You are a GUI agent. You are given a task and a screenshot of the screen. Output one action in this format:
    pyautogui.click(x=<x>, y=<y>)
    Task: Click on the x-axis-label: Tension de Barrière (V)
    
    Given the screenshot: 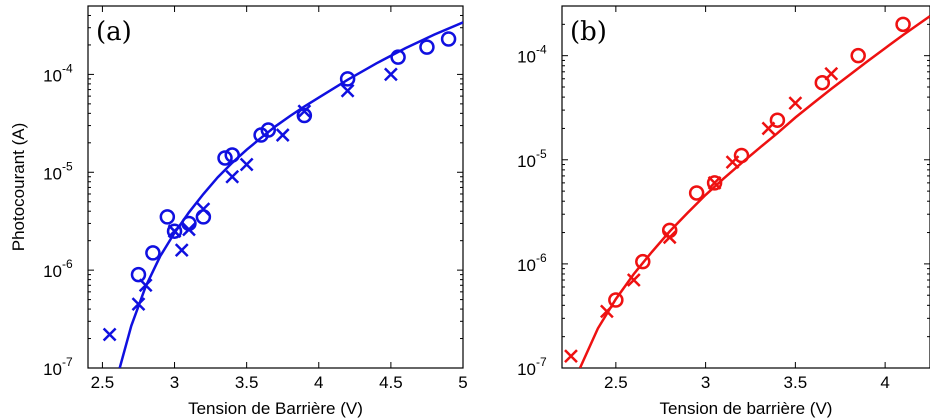 What is the action you would take?
    pyautogui.click(x=275, y=408)
    